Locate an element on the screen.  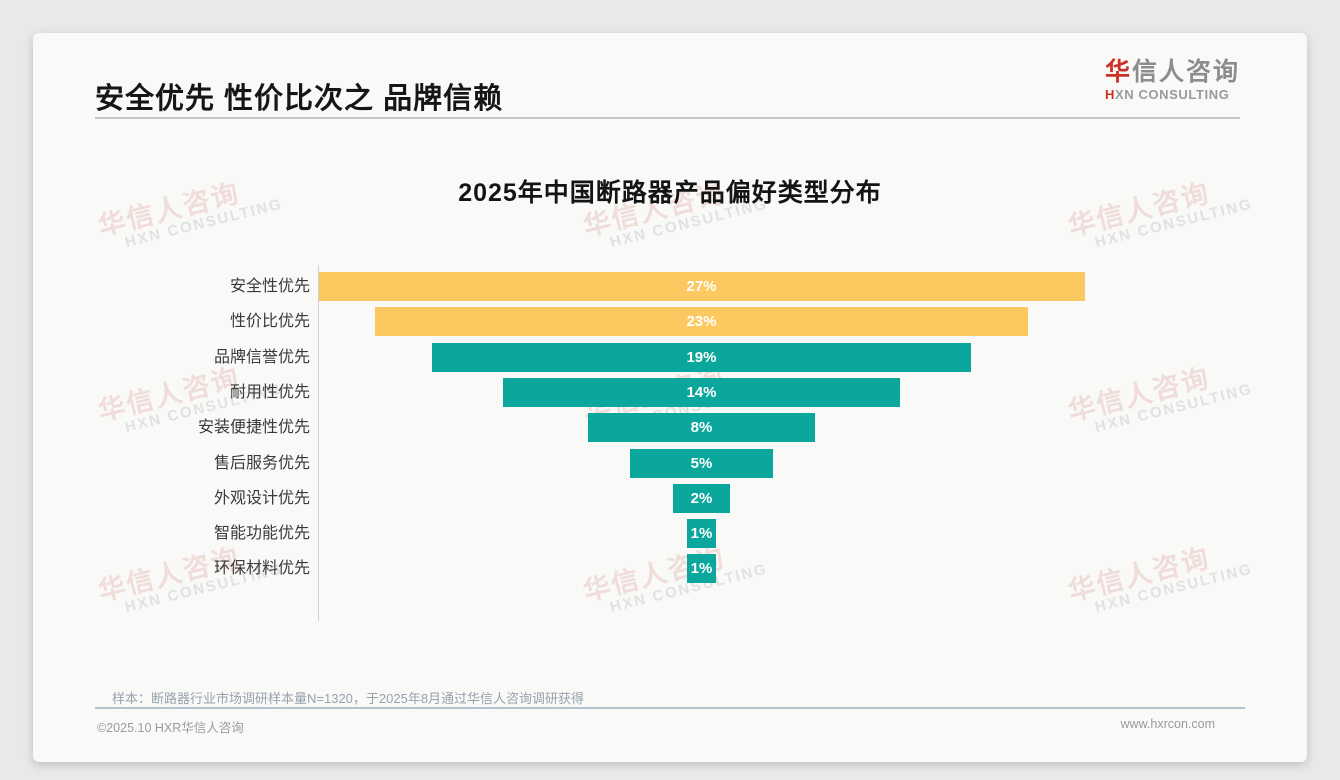
logo-english-text: HXN CONSULTING is located at coordinates (1167, 94).